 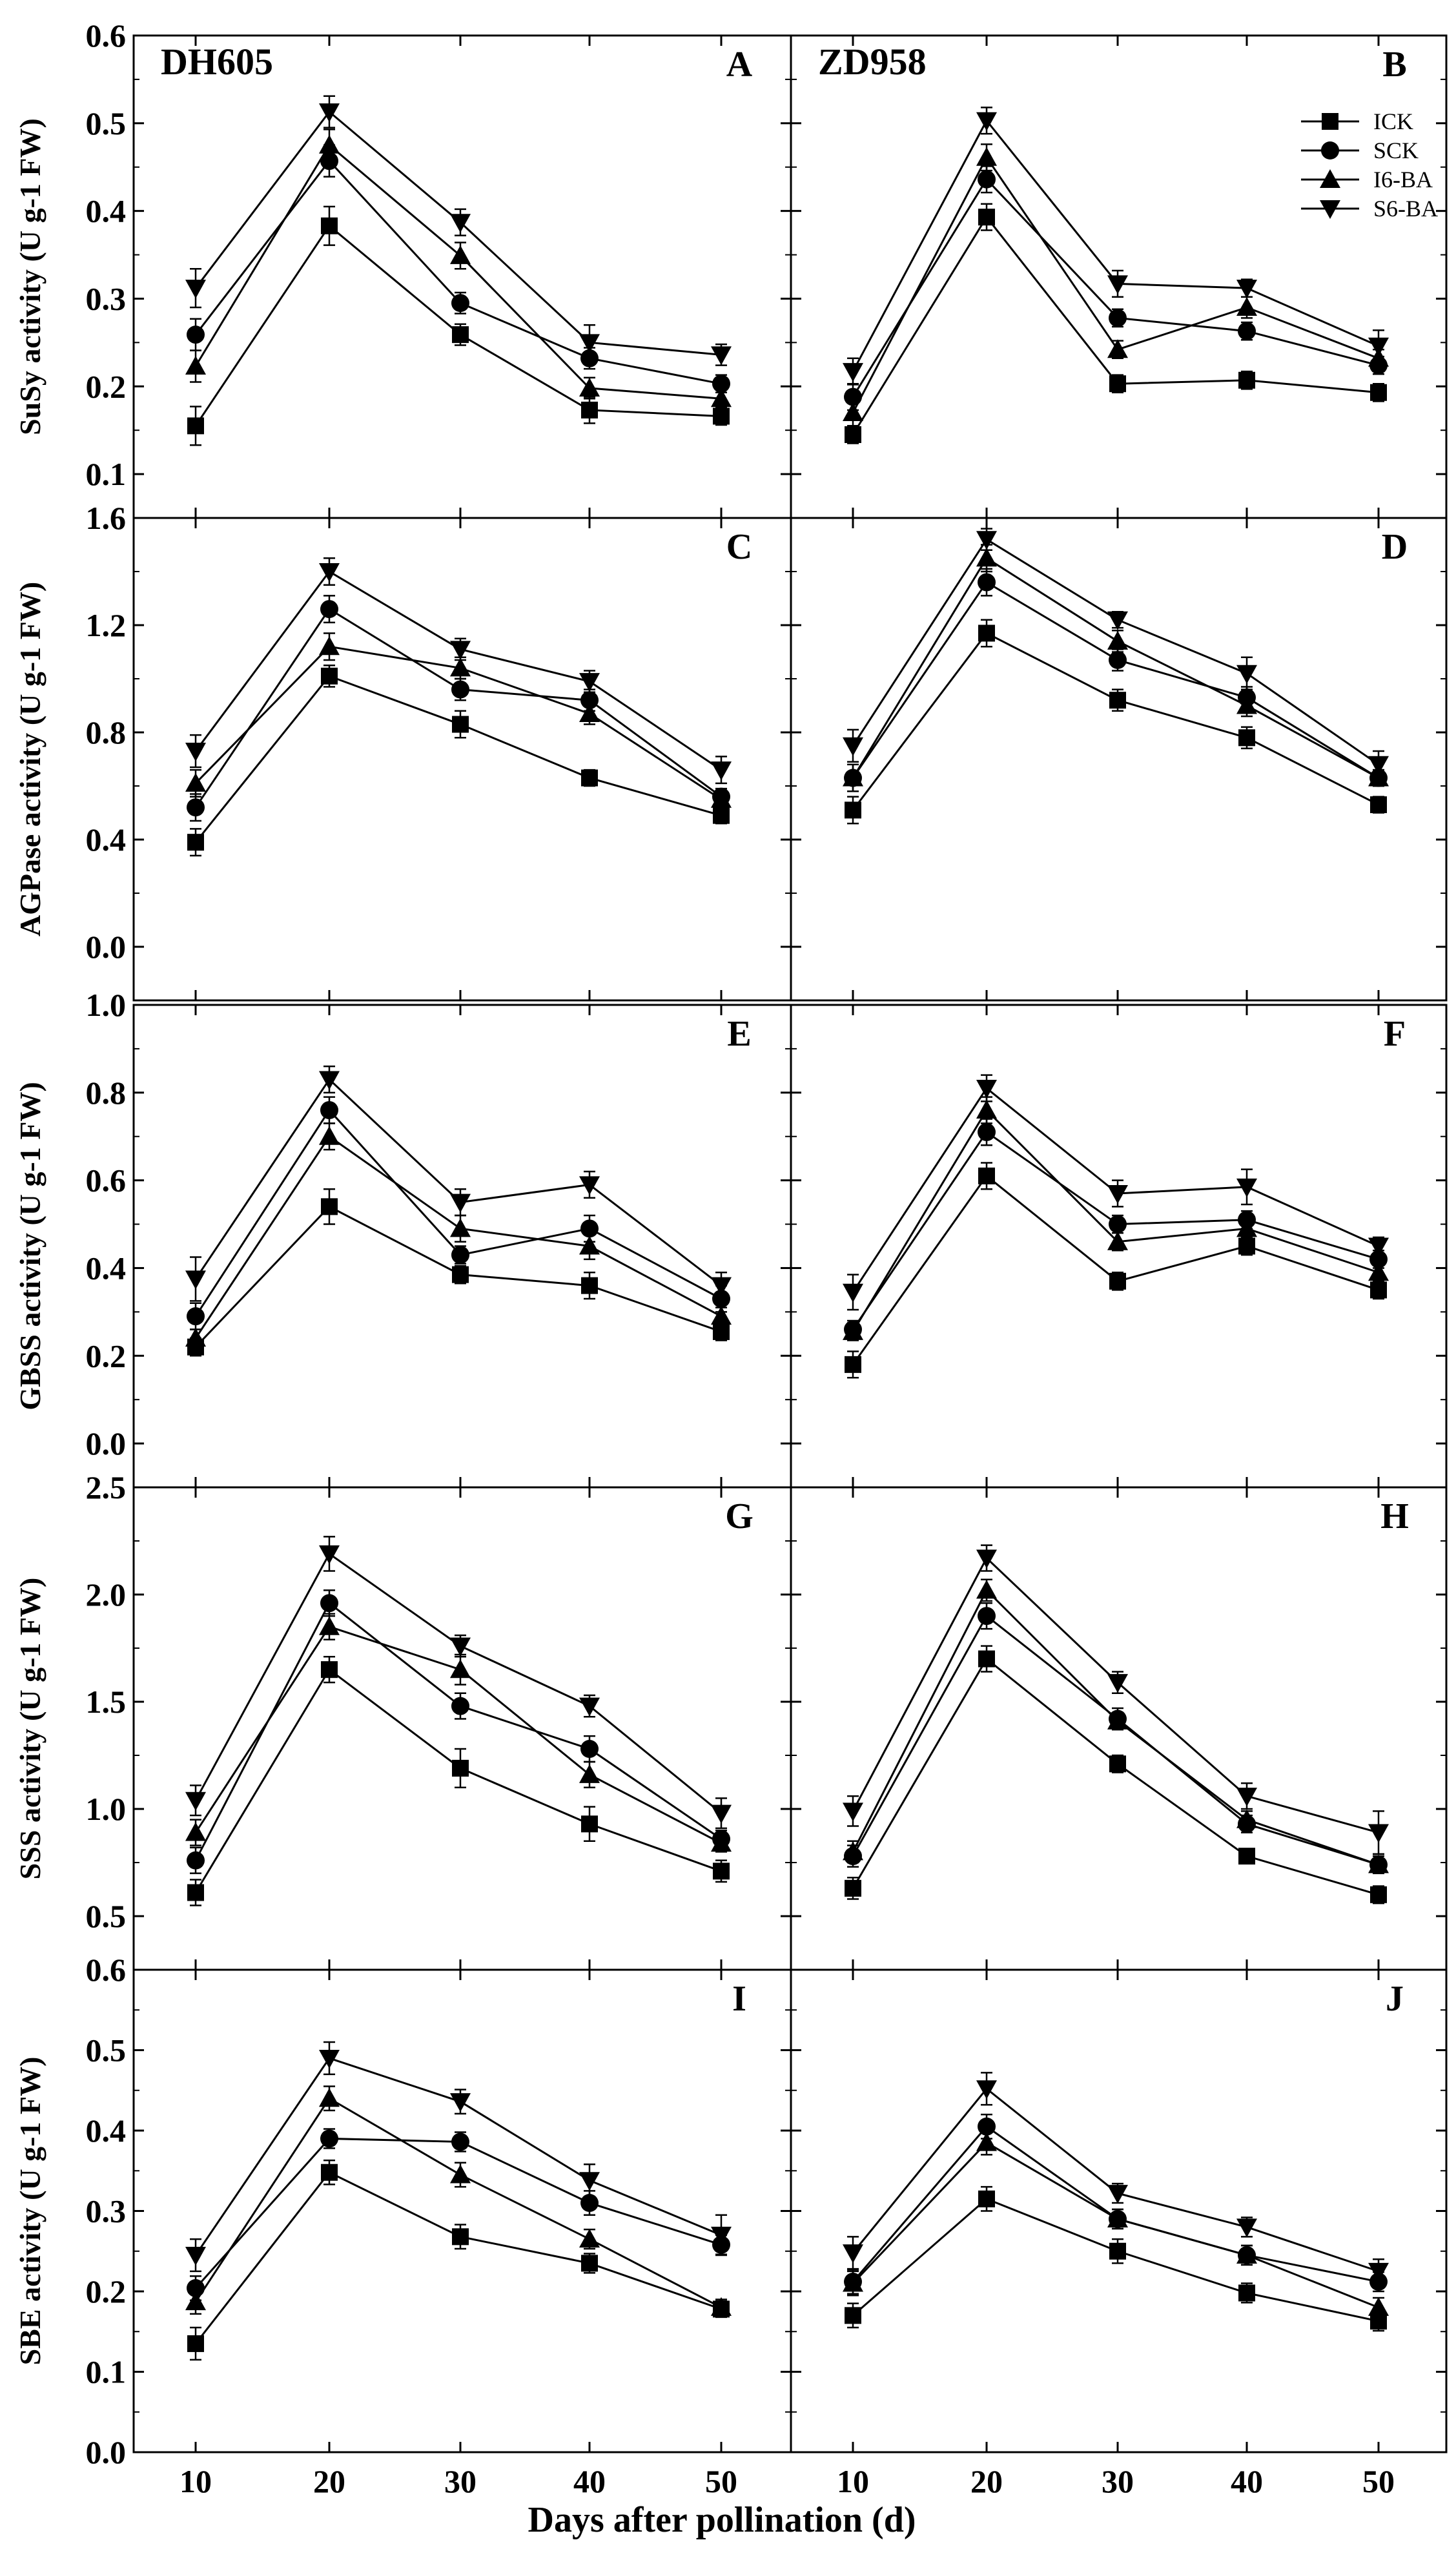 What do you see at coordinates (1369, 165) in the screenshot?
I see `legend: ICK SCK I6-BA S6-BA` at bounding box center [1369, 165].